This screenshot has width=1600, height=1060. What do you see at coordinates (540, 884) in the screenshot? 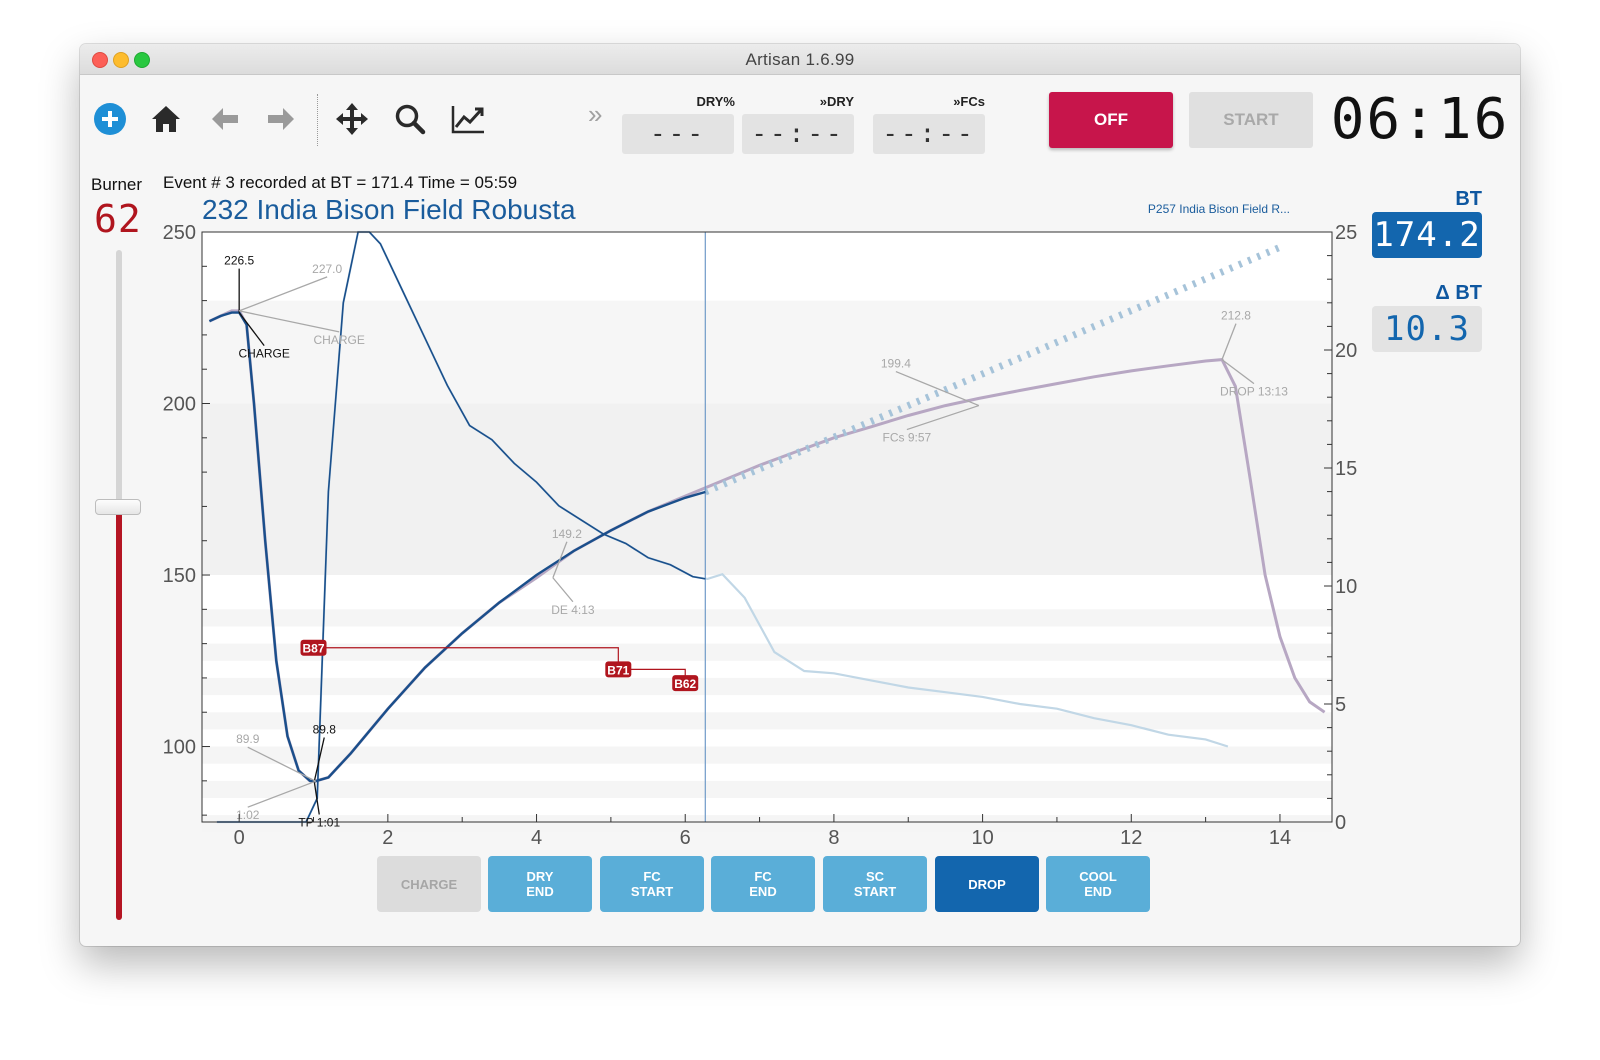
I see `dry-end-button: DRY END` at bounding box center [540, 884].